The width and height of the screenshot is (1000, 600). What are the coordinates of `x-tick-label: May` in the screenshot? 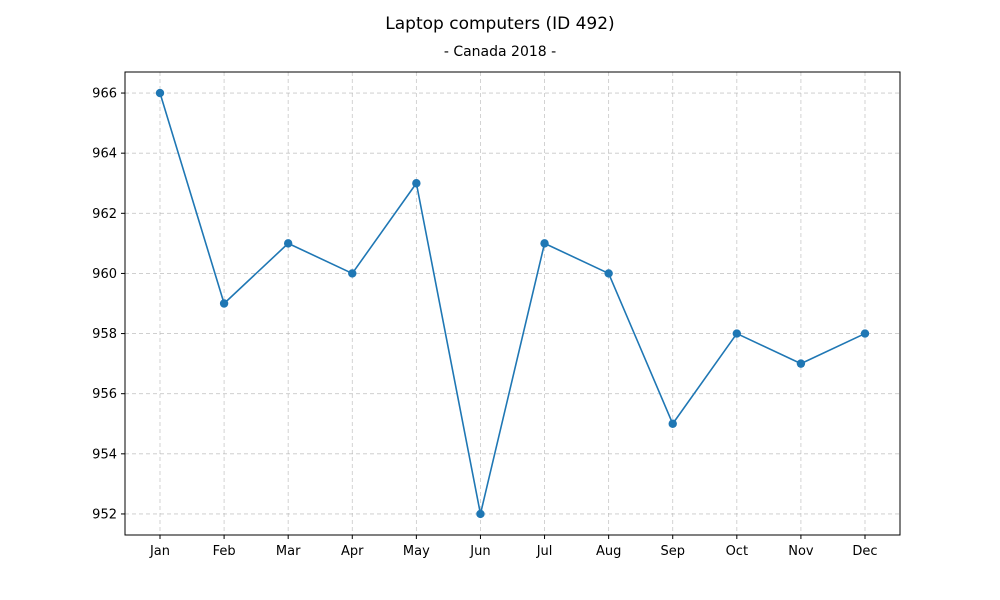 It's located at (416, 551).